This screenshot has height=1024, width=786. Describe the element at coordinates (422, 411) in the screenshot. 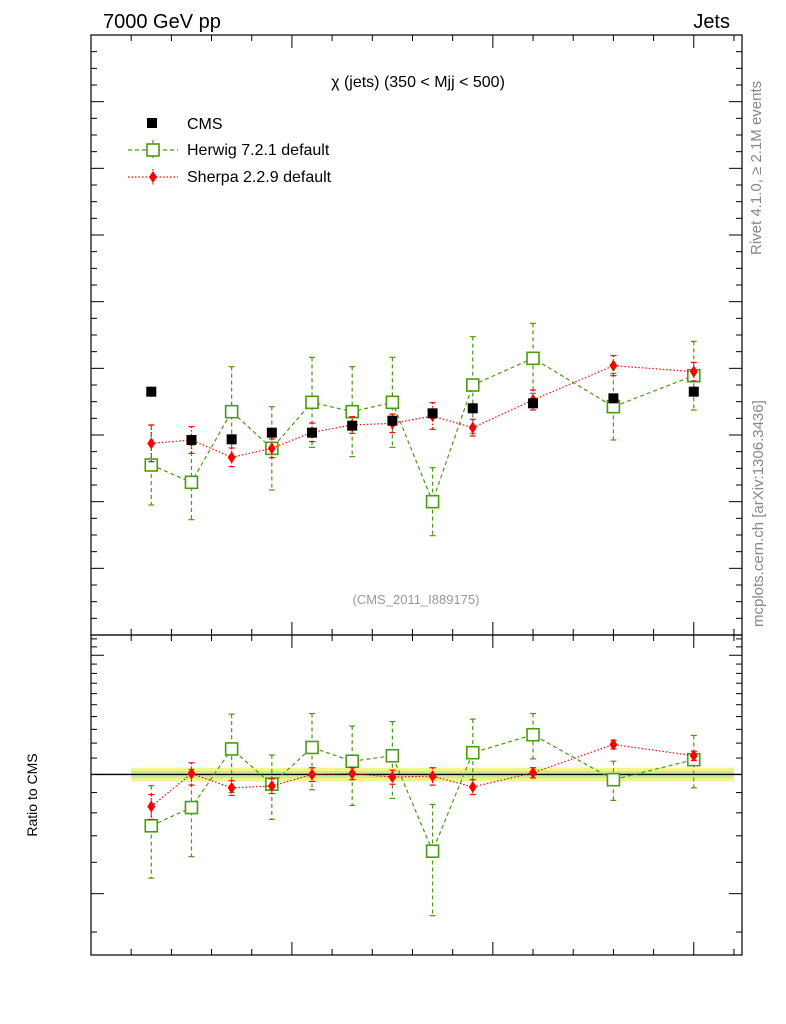

I see `sherpa-main-line` at that location.